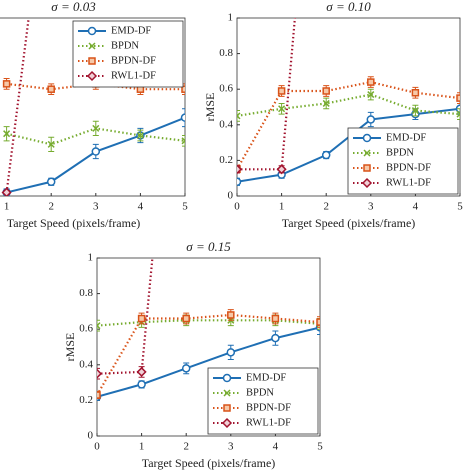 Image resolution: width=474 pixels, height=474 pixels. I want to click on chart-title: σ = 0.03, so click(73, 7).